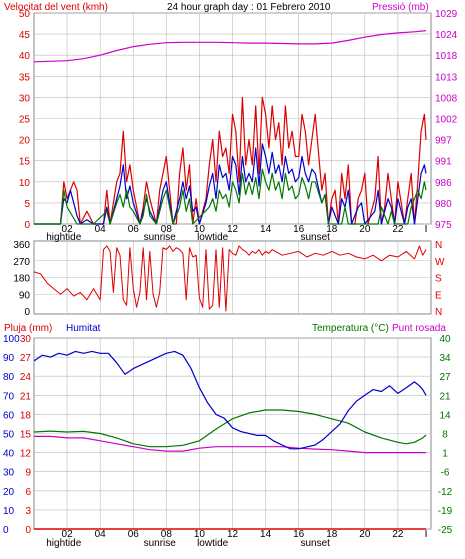 Image resolution: width=465 pixels, height=559 pixels. Describe the element at coordinates (350, 328) in the screenshot. I see `temperature-axis-title: Temperatura (°C)` at that location.